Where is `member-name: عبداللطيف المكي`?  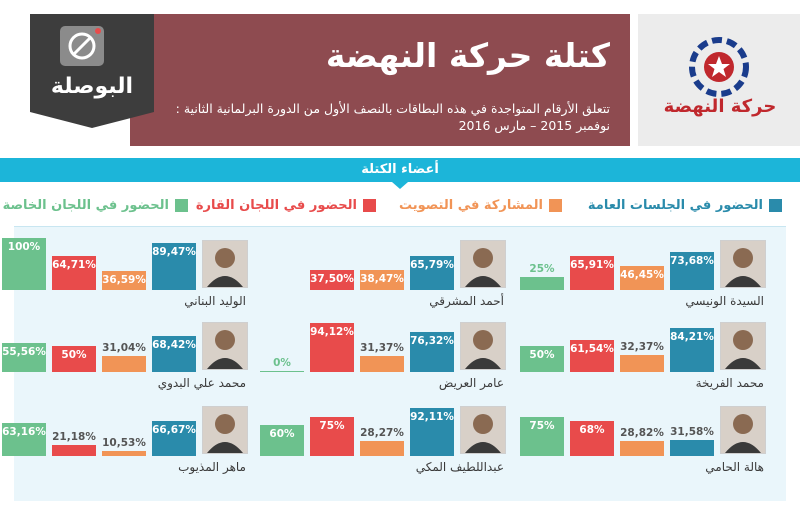
member-name: عبداللطيف المكي is located at coordinates (459, 467).